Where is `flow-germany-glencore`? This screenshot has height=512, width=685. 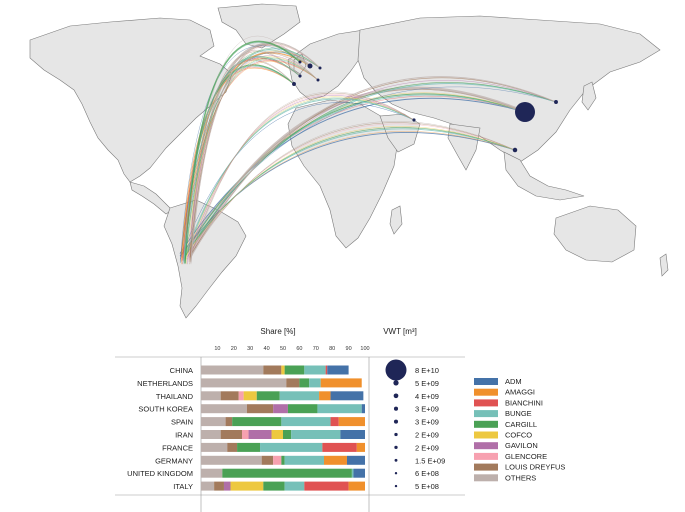
flow-germany-glencore is located at coordinates (254, 153).